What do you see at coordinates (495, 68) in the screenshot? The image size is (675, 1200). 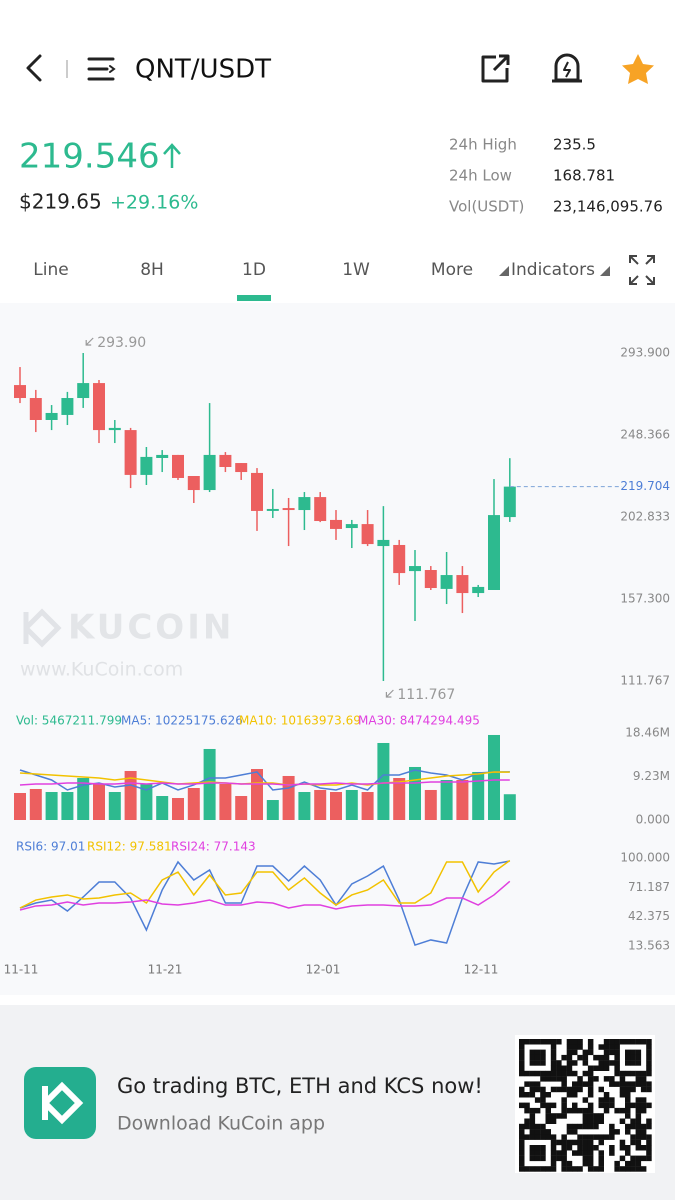 I see `share-button` at bounding box center [495, 68].